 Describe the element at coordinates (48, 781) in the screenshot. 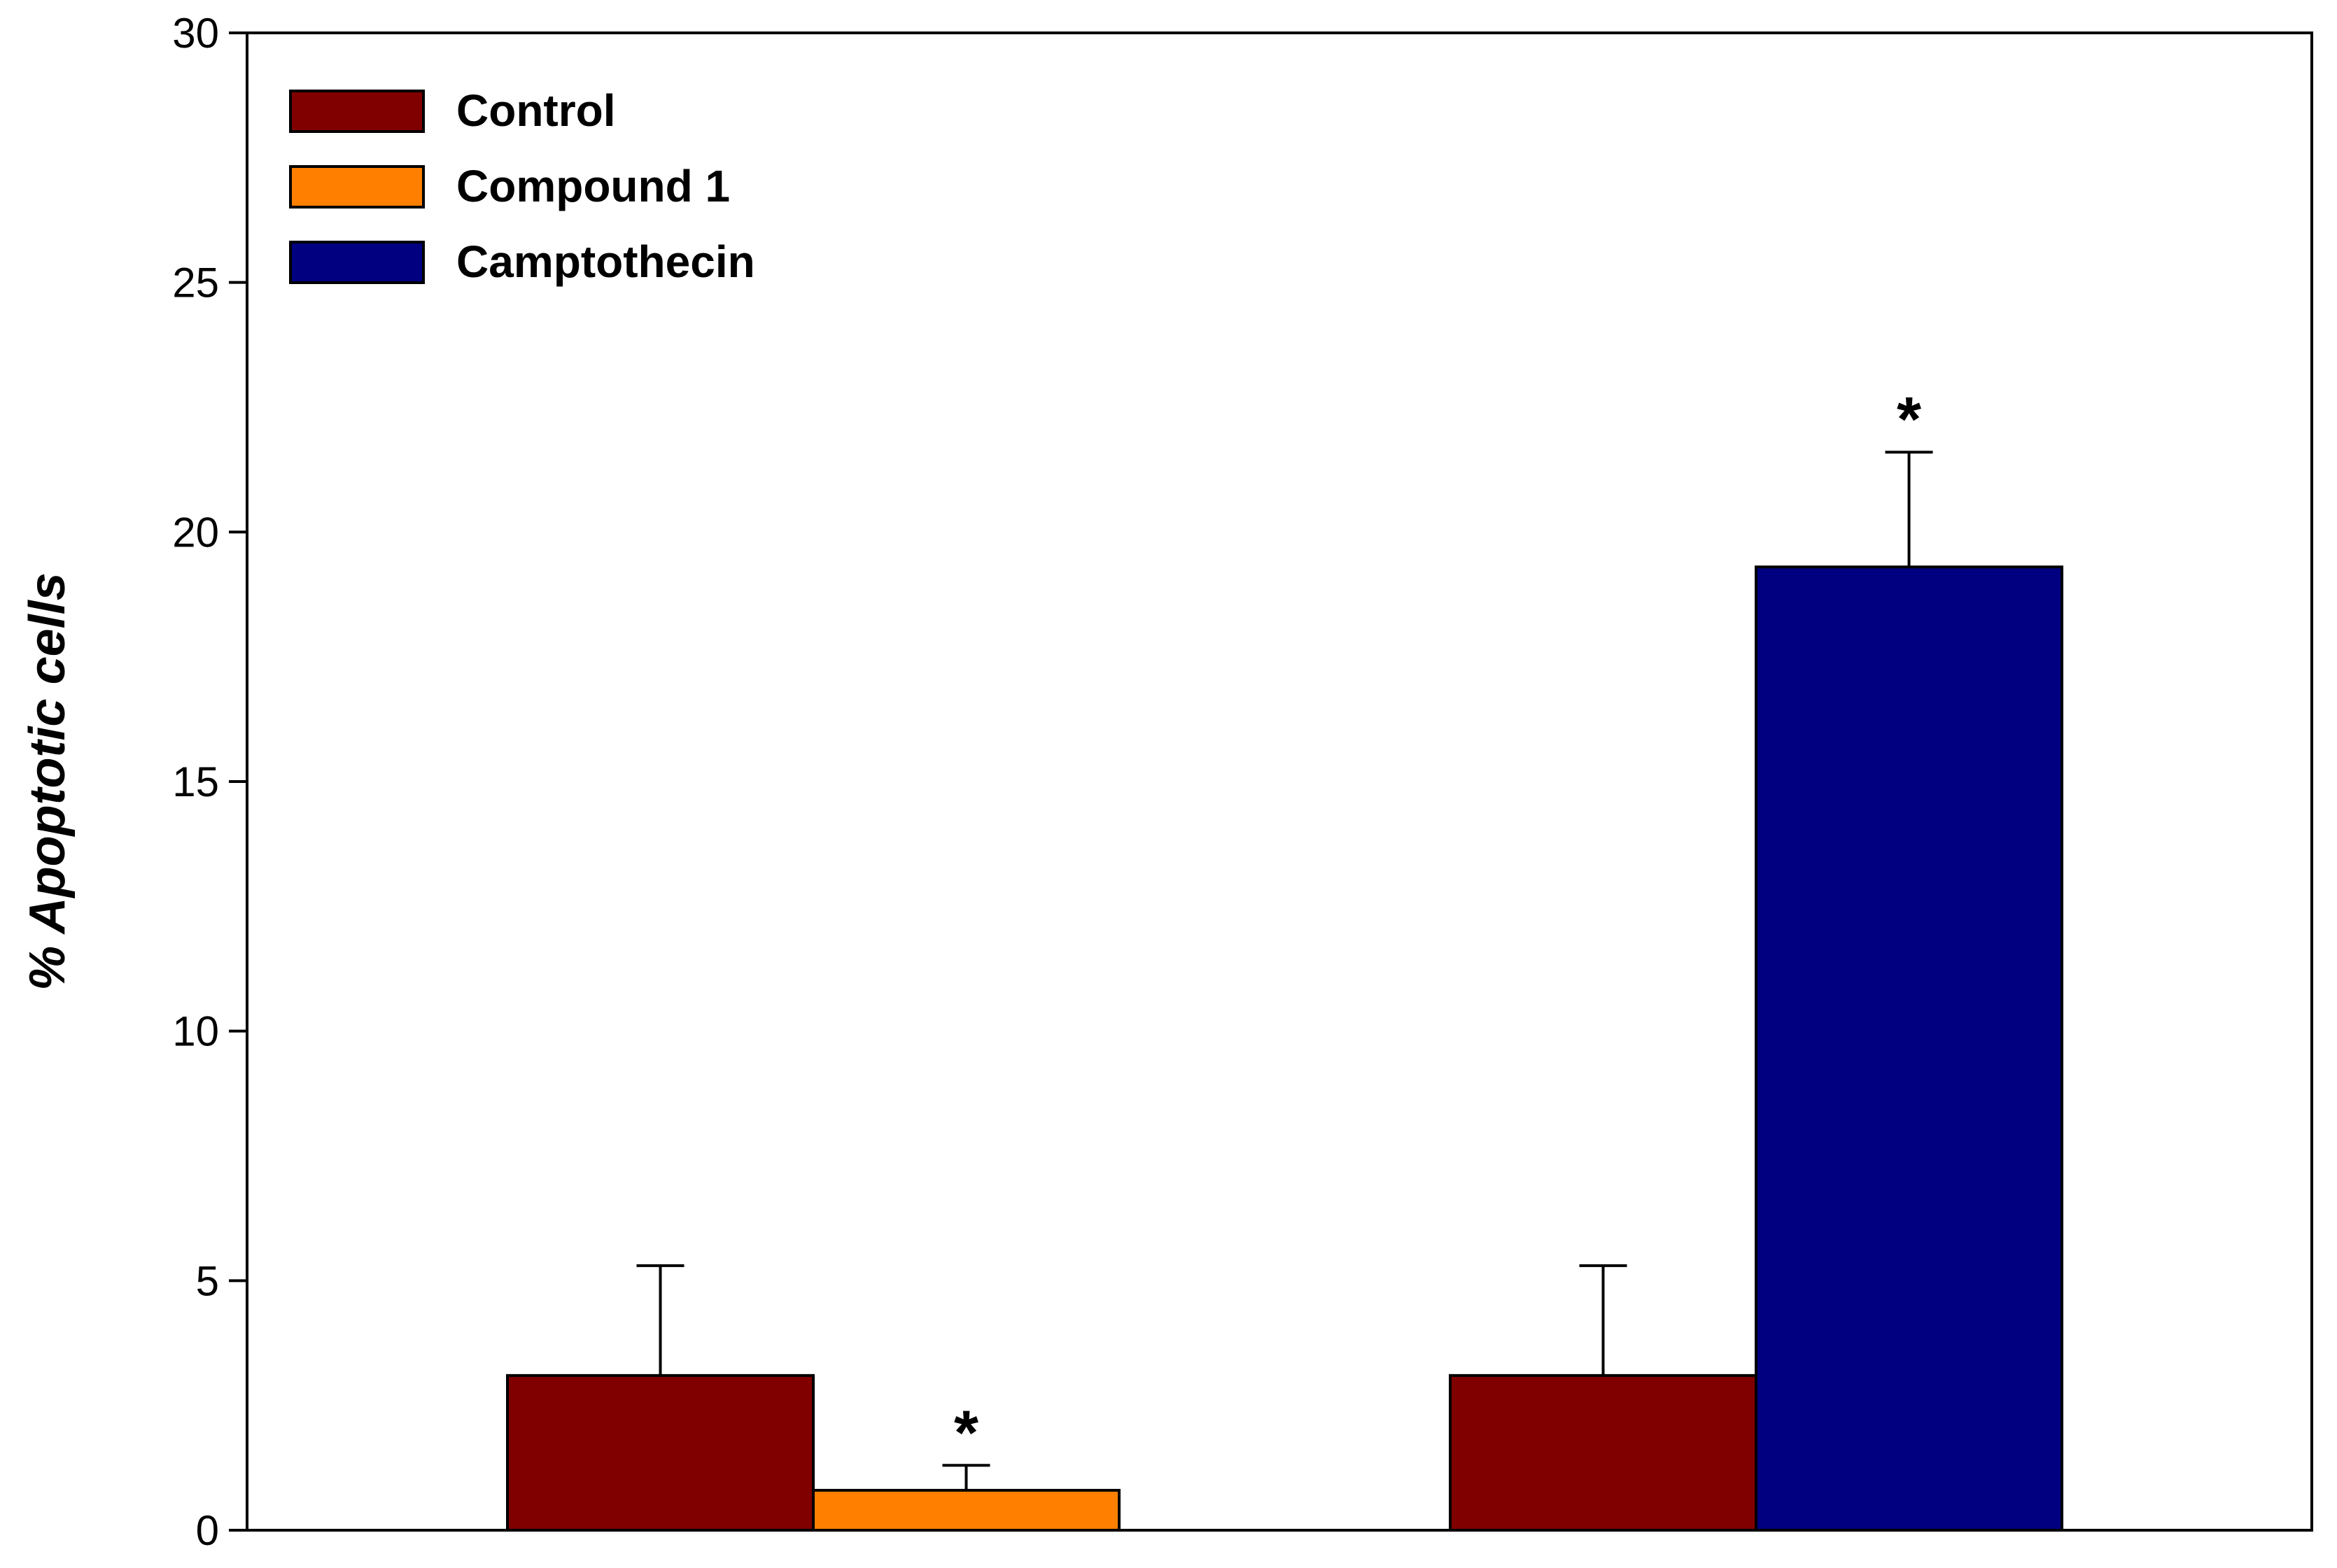

I see `y-axis-label: % Apoptotic cells` at that location.